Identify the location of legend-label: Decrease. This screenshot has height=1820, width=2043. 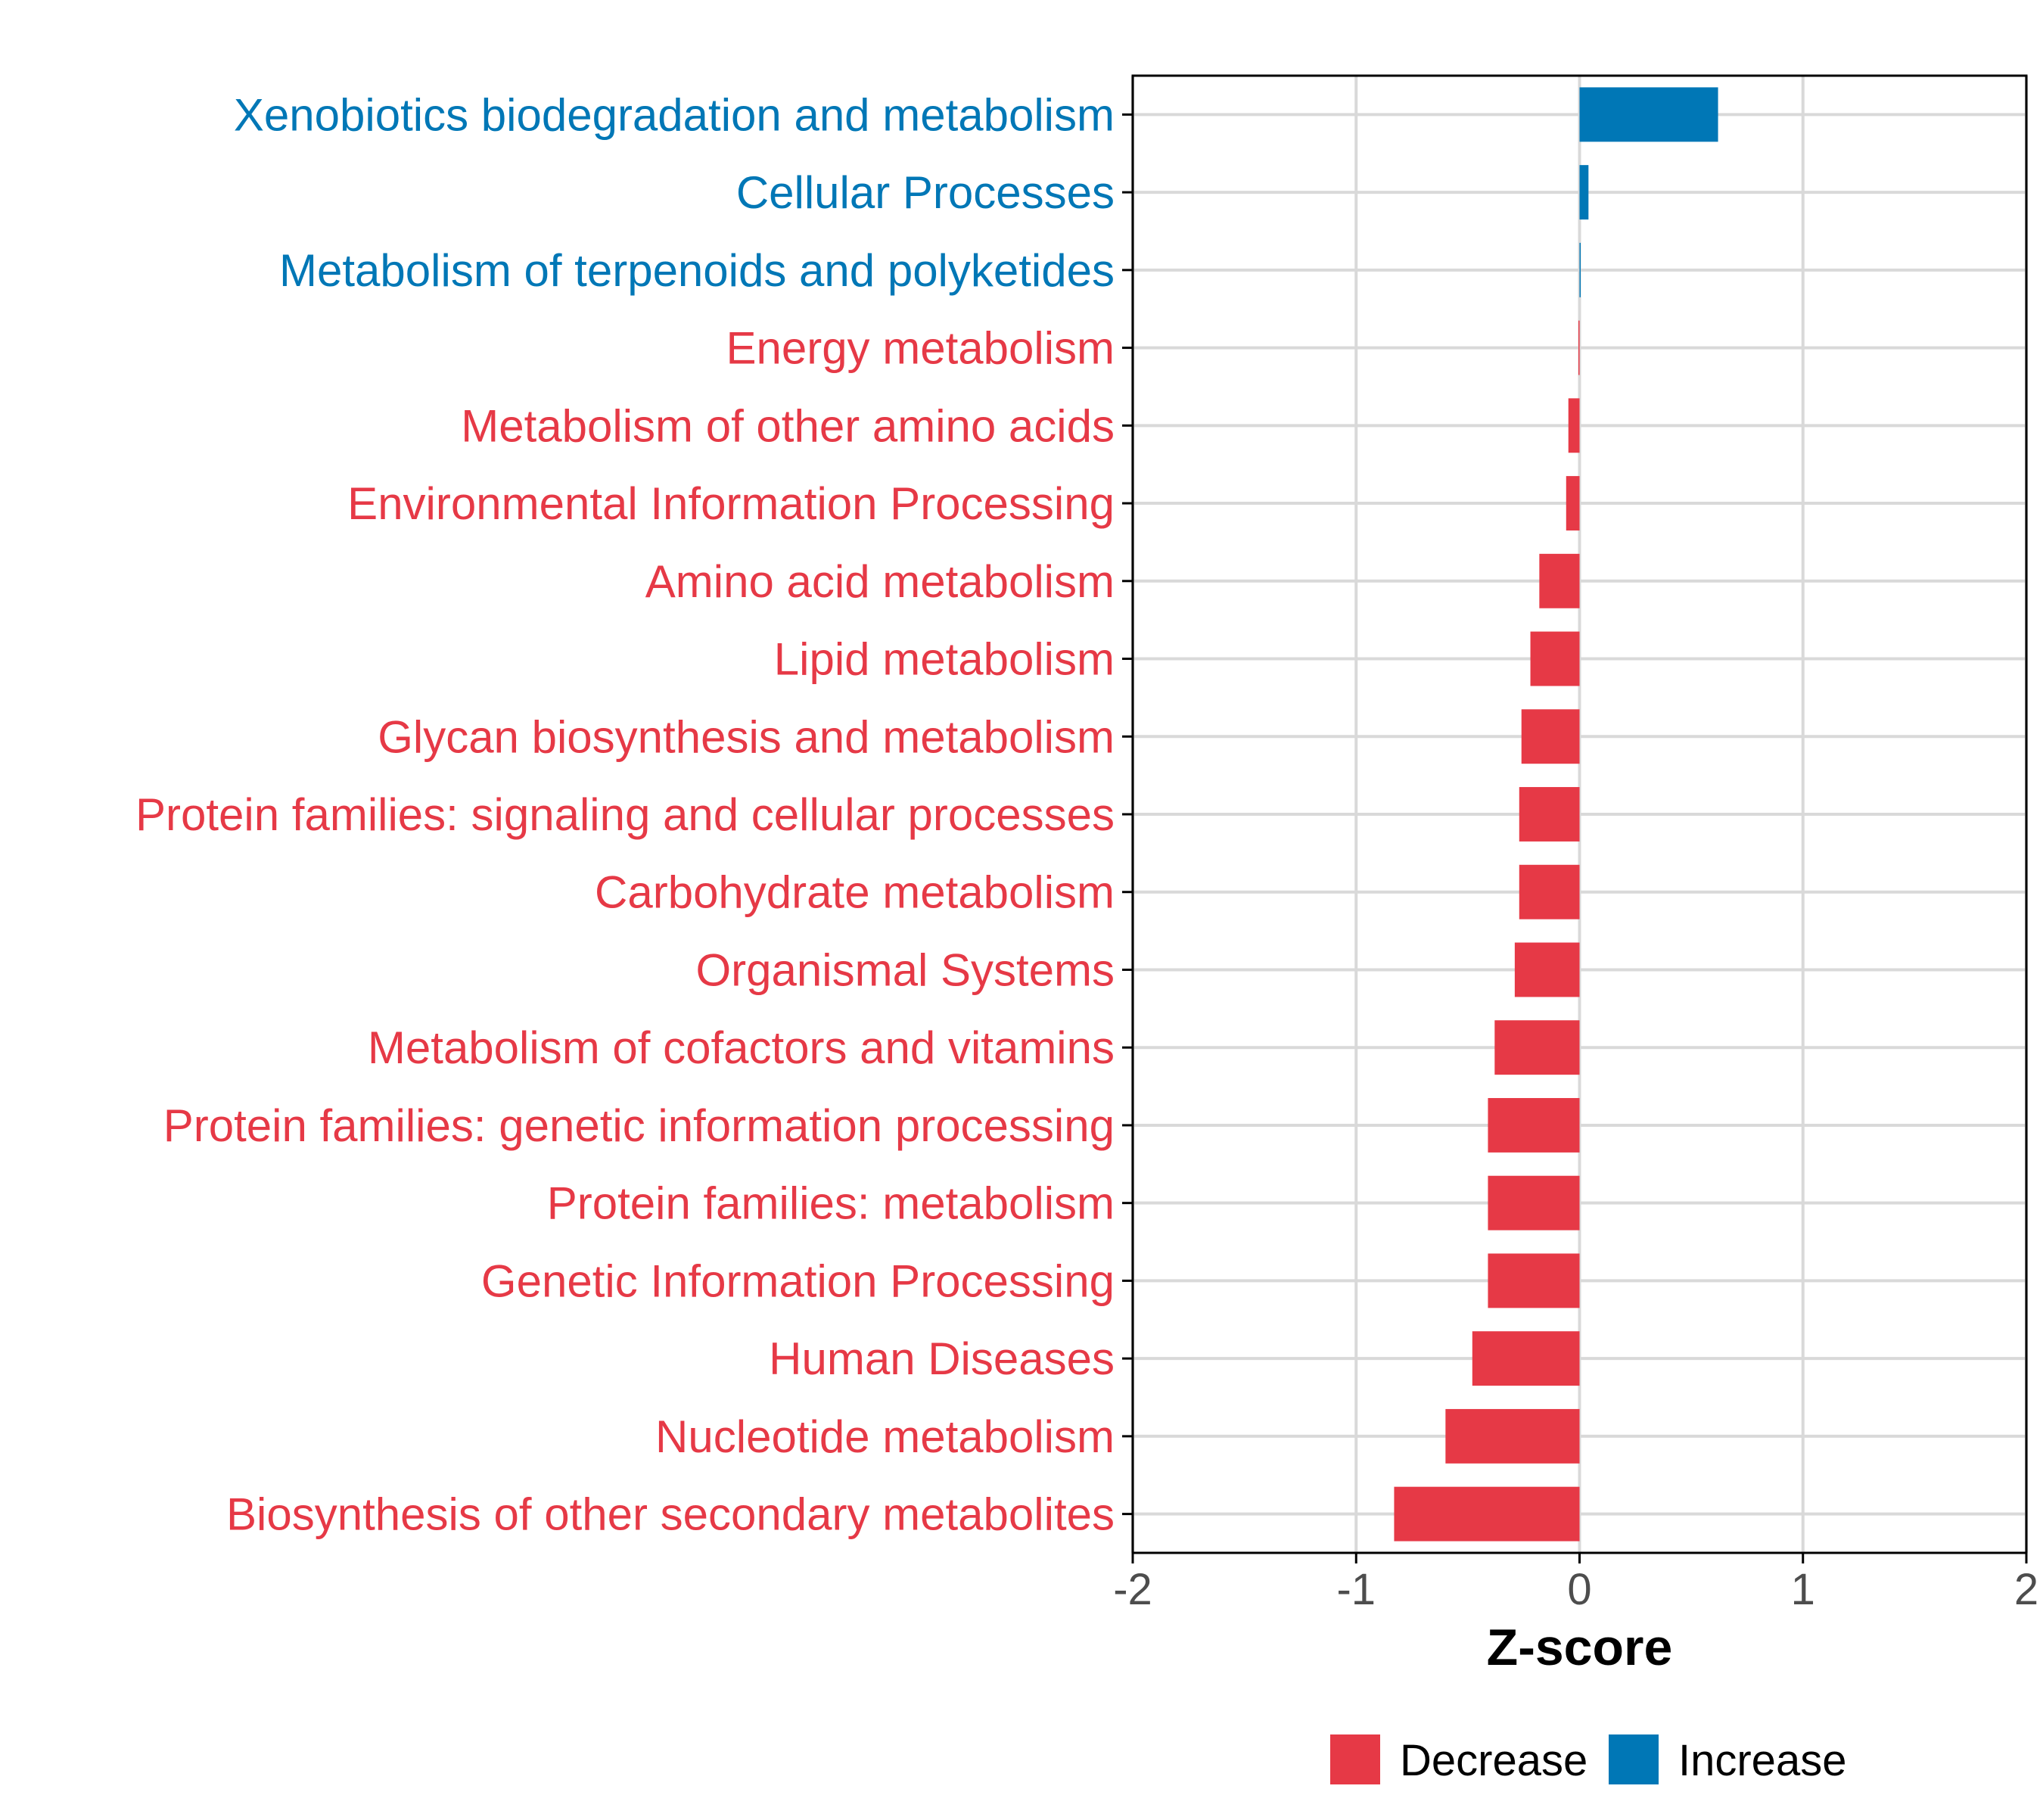
(1493, 1760).